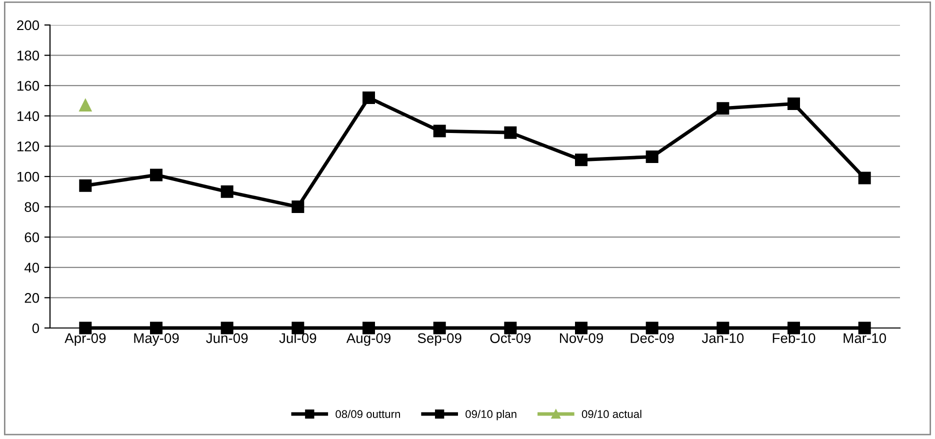  What do you see at coordinates (297, 338) in the screenshot?
I see `x-tick-label: Jul-09` at bounding box center [297, 338].